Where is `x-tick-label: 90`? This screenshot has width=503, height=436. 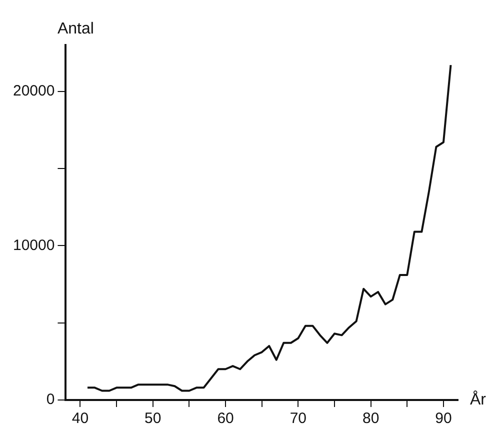
x-tick-label: 90 is located at coordinates (443, 419).